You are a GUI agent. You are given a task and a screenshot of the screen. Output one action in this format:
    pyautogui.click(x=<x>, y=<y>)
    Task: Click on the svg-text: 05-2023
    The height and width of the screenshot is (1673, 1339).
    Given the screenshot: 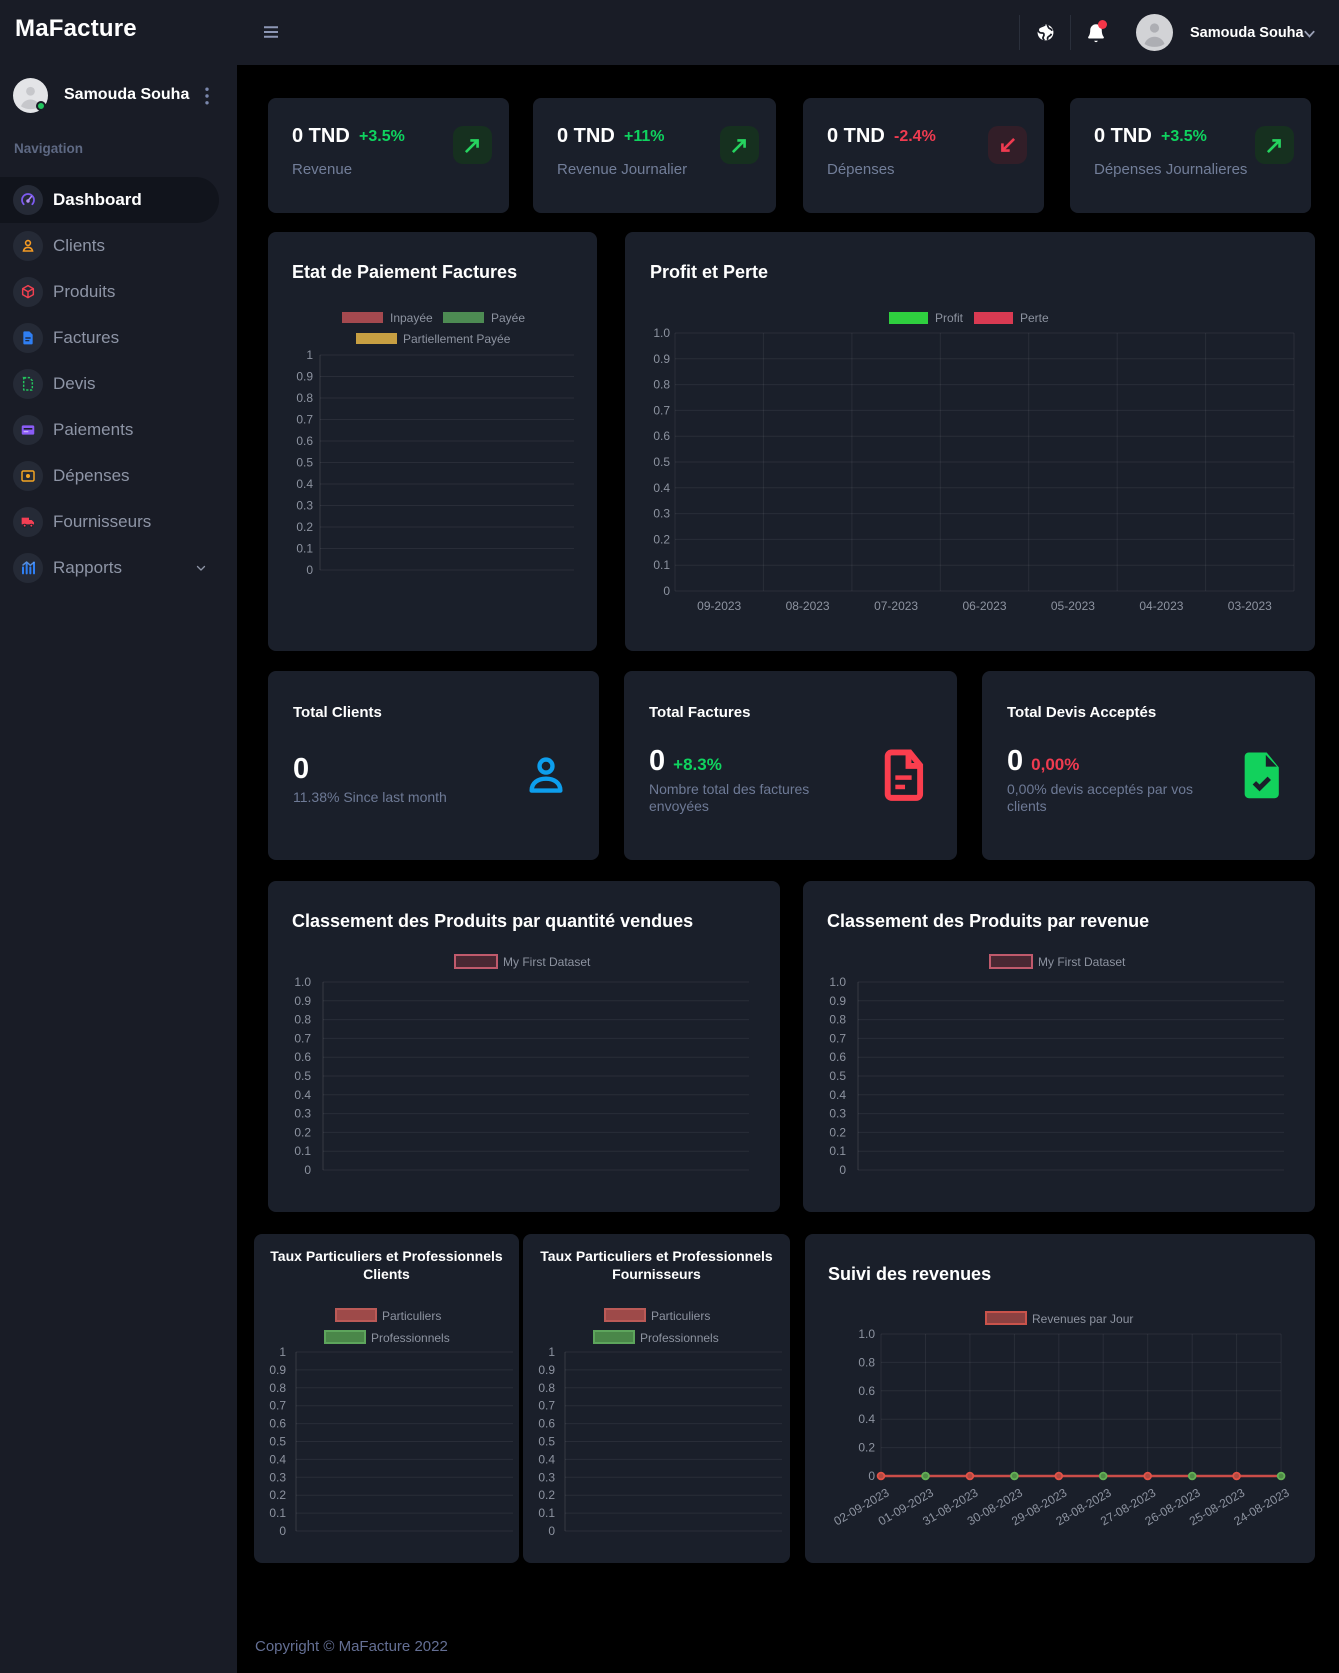 What is the action you would take?
    pyautogui.click(x=1073, y=606)
    